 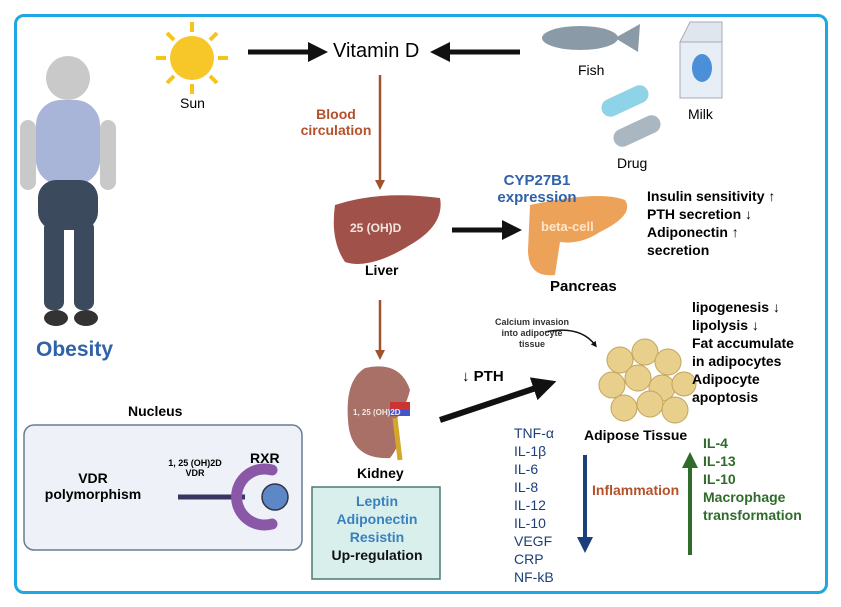 What do you see at coordinates (336, 114) in the screenshot?
I see `line: Blood` at bounding box center [336, 114].